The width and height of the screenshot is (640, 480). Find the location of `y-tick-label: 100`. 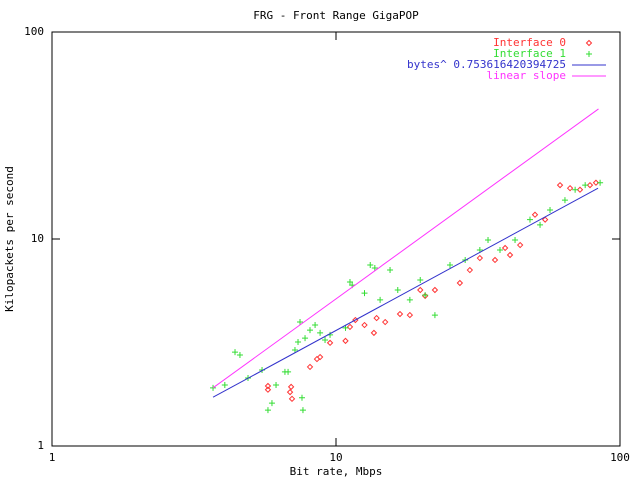

y-tick-label: 100 is located at coordinates (34, 31).